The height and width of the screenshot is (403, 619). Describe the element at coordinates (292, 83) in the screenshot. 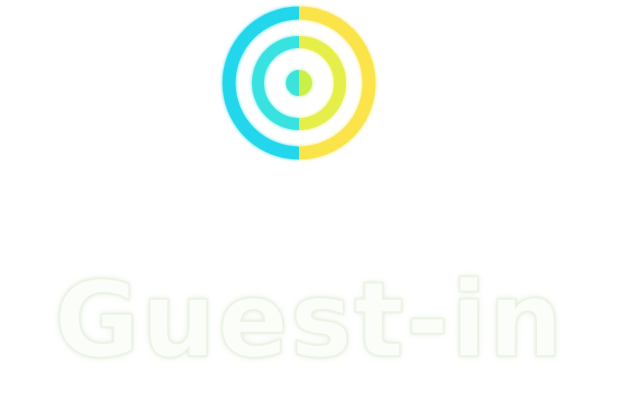

I see `center-dot-left` at that location.